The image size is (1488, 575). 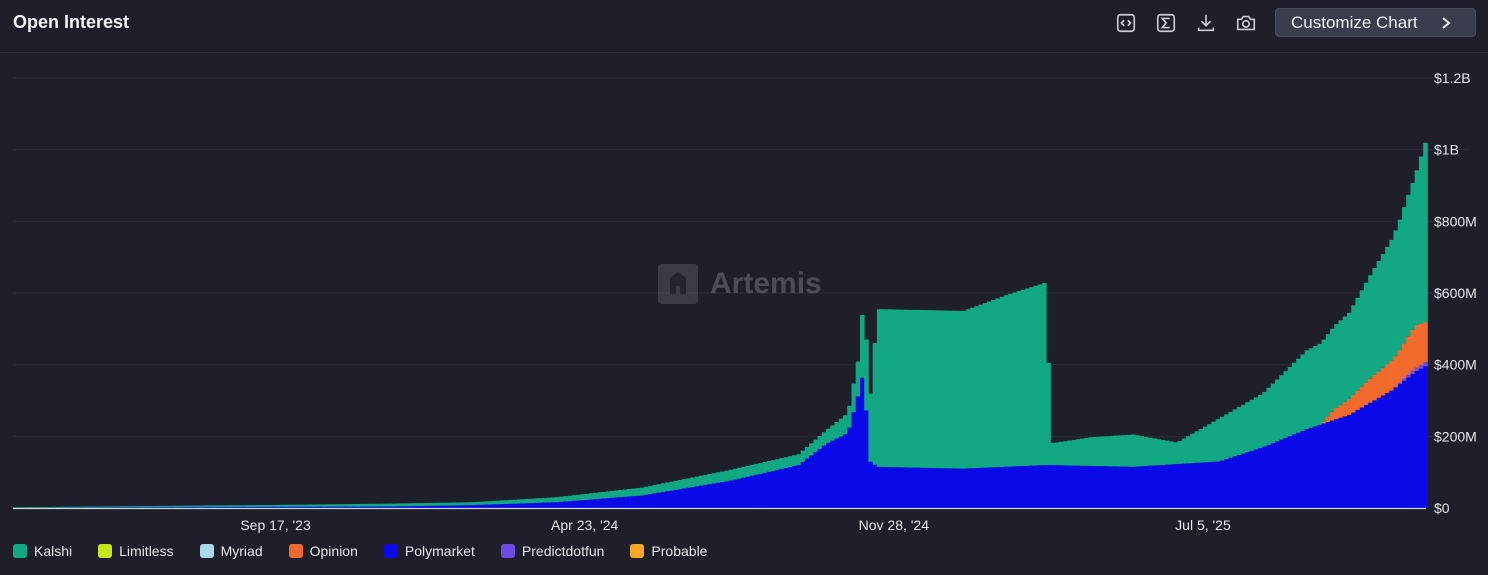 I want to click on legend-item-opinion: Opinion, so click(x=323, y=551).